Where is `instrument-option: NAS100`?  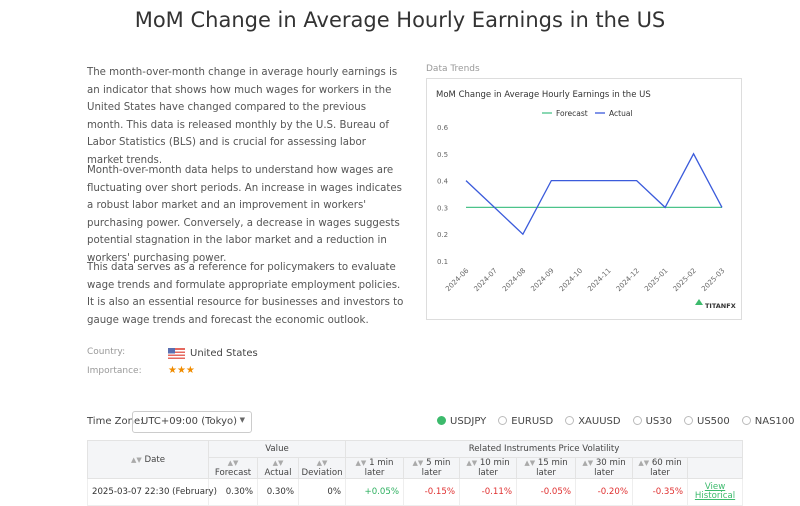
instrument-option: NAS100 is located at coordinates (768, 421).